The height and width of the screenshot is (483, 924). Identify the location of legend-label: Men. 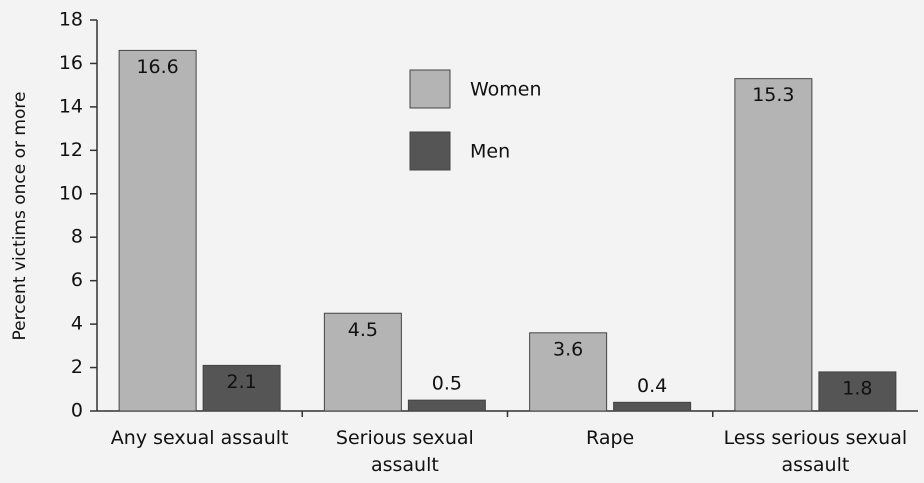
(490, 152).